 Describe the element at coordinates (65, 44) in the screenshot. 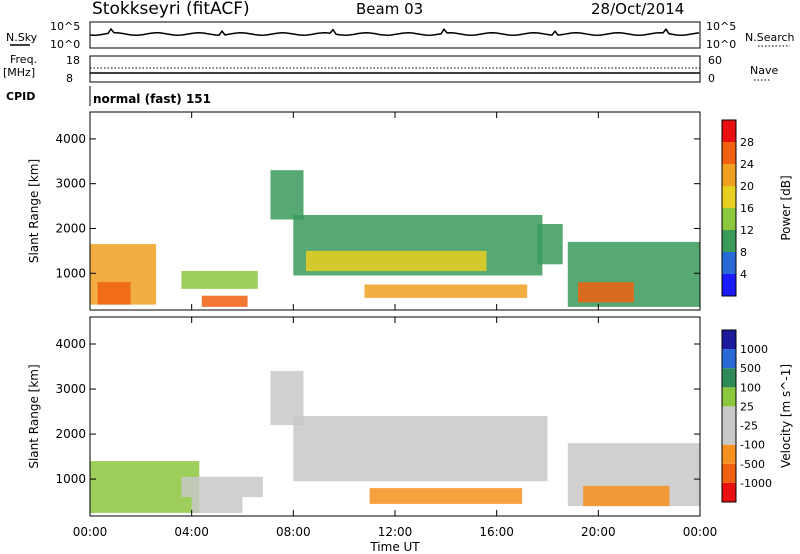

I see `noise-tick-left-bottom: 10^0` at that location.